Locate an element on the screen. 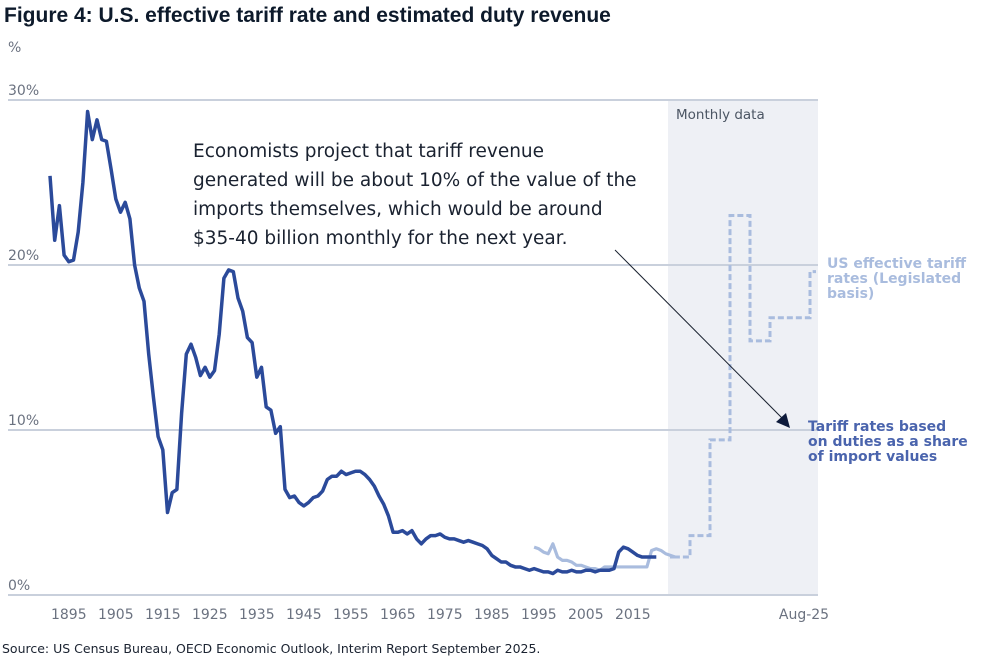  legend-label-legislated: rates (Legislated is located at coordinates (894, 279).